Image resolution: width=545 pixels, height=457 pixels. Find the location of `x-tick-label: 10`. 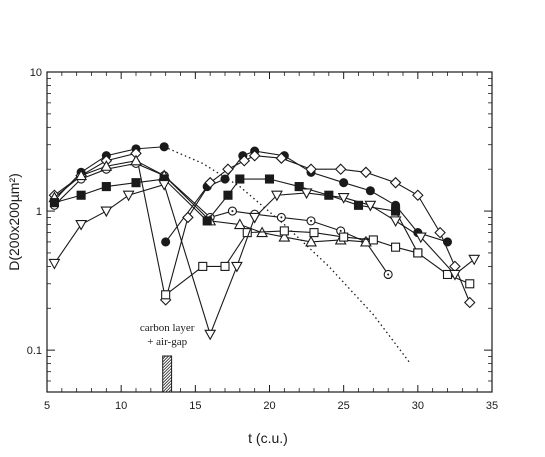

x-tick-label: 10 is located at coordinates (121, 406).